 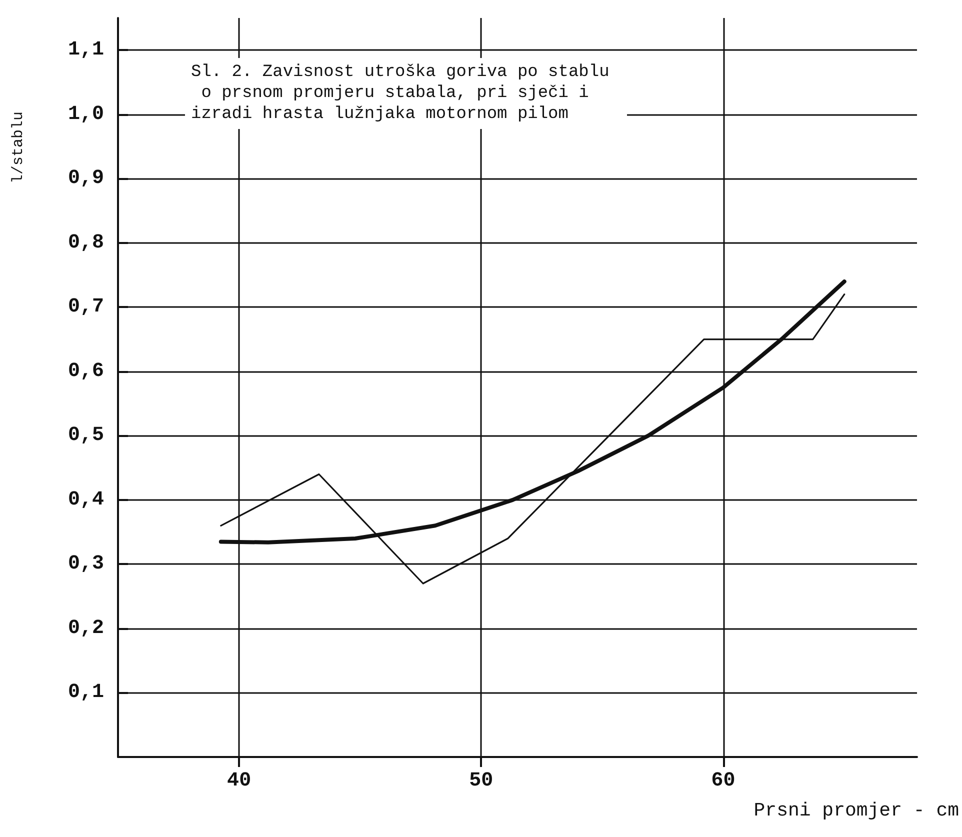 What do you see at coordinates (18, 147) in the screenshot?
I see `y-axis-title: l/stablu` at bounding box center [18, 147].